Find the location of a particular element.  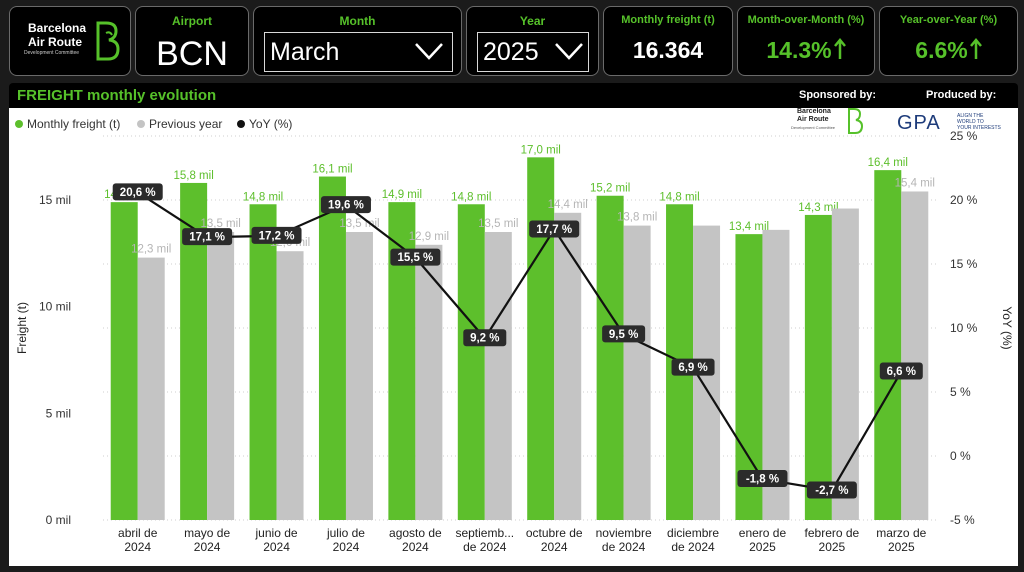

month-filter: Month March is located at coordinates (357, 41).